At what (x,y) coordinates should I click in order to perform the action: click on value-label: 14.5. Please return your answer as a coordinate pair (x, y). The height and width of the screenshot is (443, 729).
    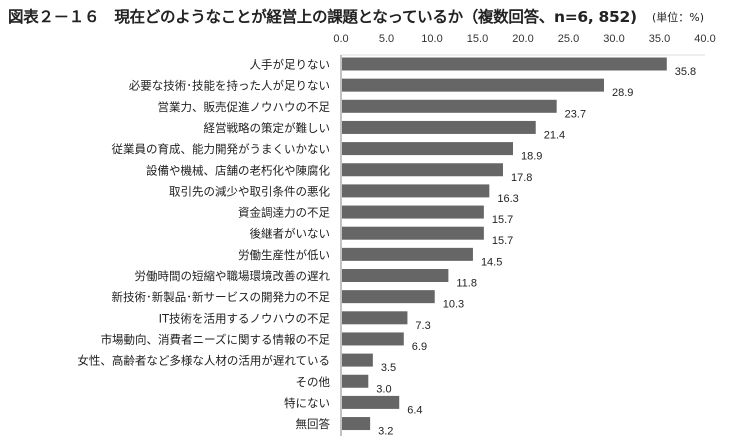
    Looking at the image, I should click on (491, 262).